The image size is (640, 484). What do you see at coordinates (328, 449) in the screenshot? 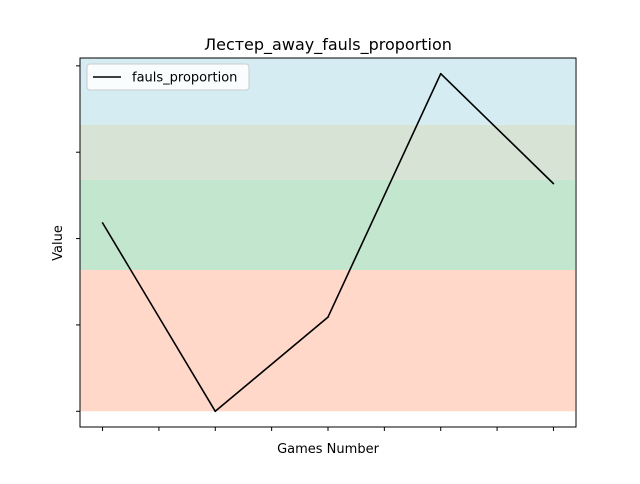
I see `x-axis-label: Games Number` at bounding box center [328, 449].